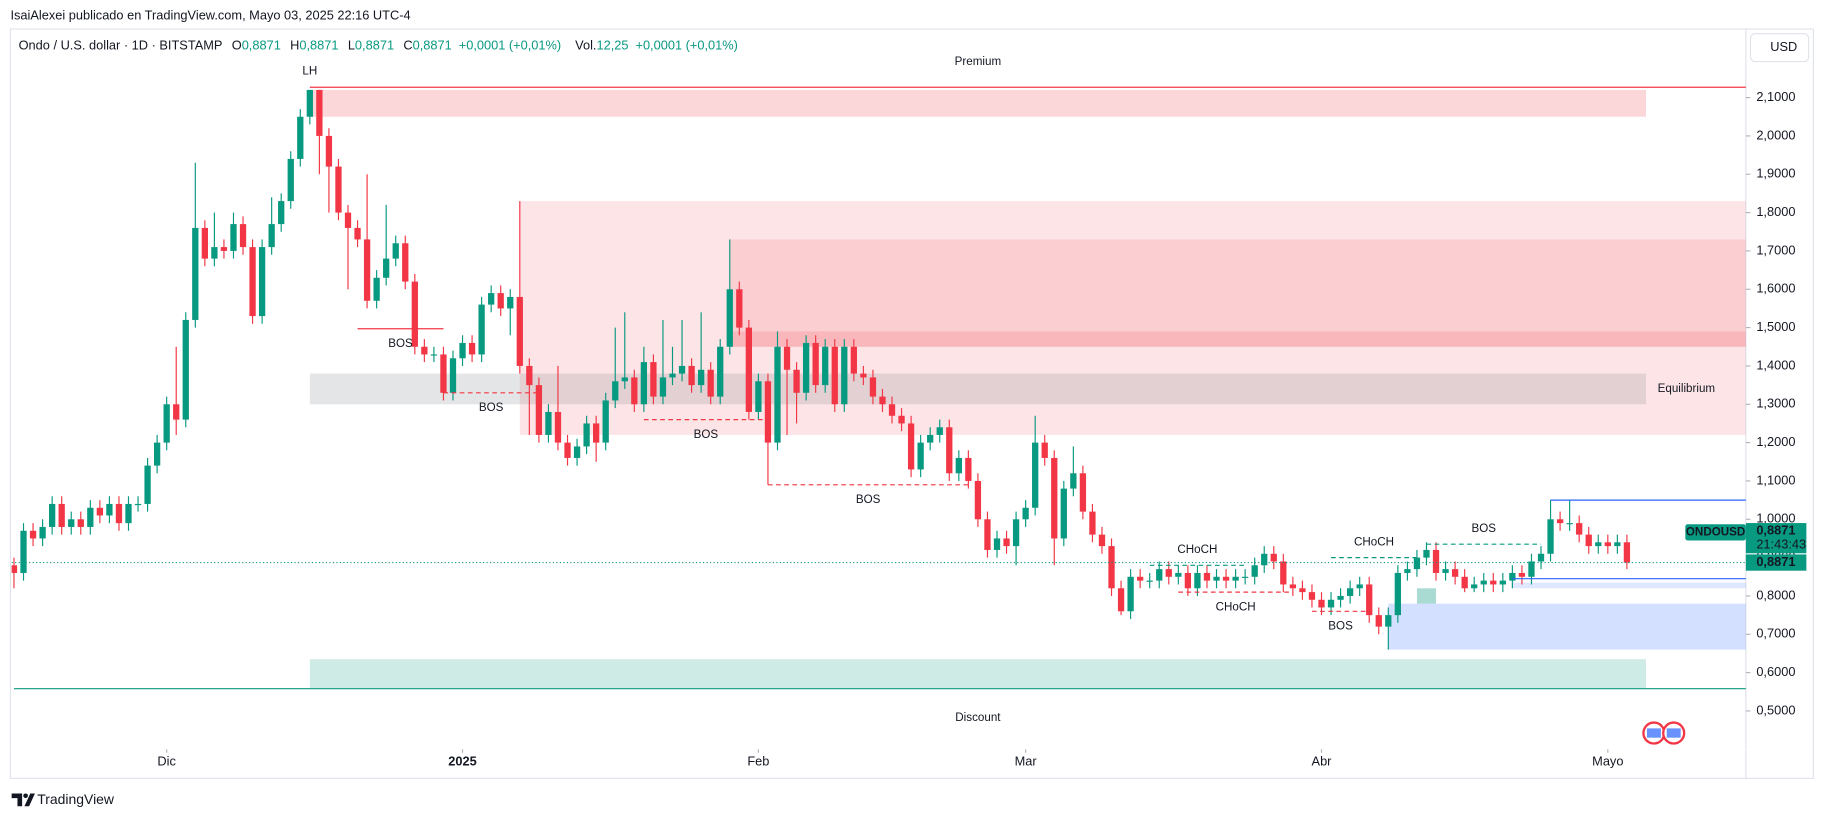  Describe the element at coordinates (1775, 211) in the screenshot. I see `y-tick-label: 1,8000` at that location.